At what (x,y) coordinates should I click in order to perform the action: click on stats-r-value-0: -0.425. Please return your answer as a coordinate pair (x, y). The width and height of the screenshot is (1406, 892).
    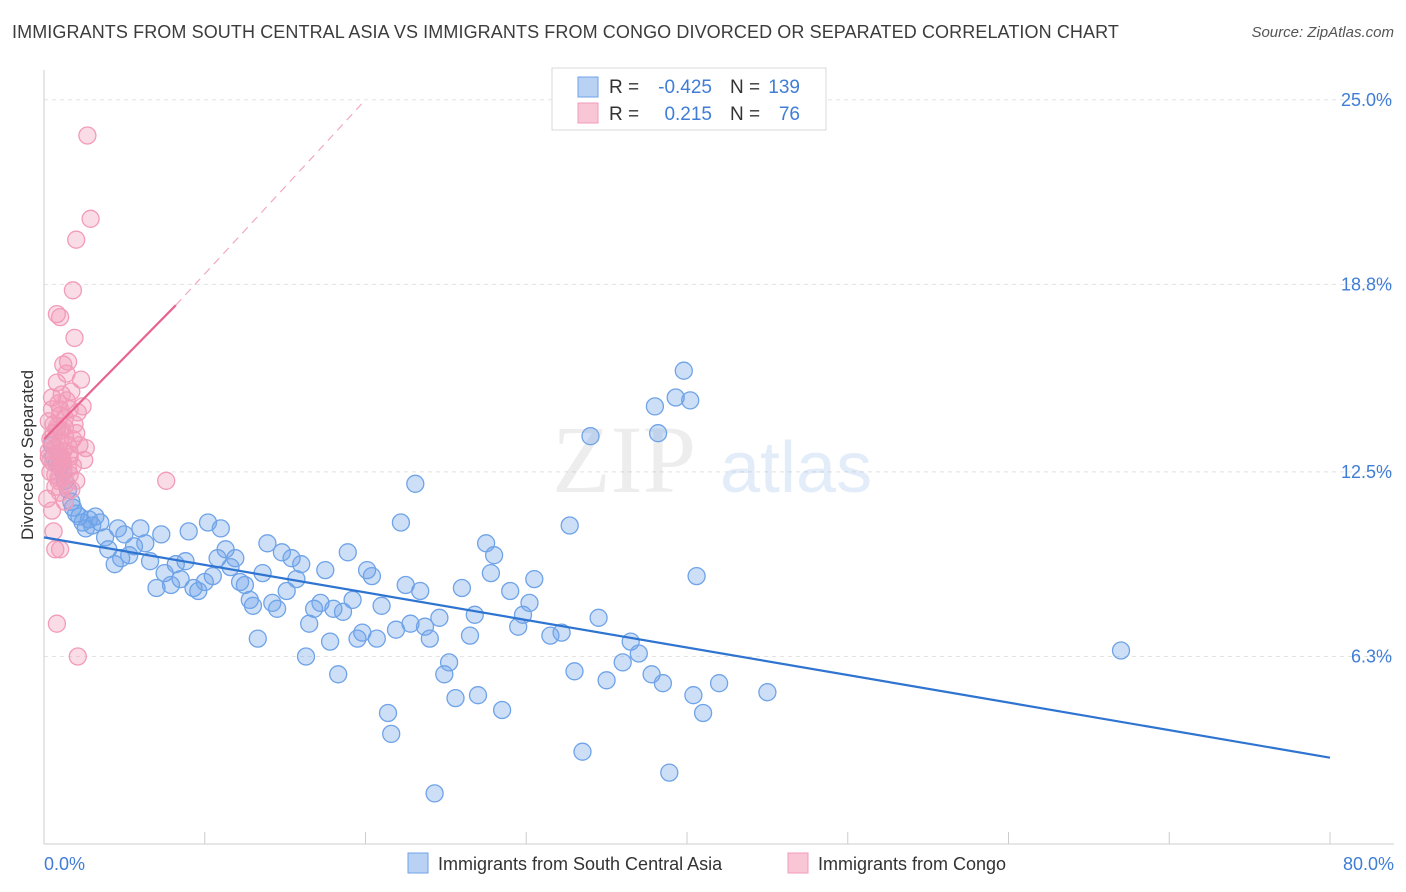
    Looking at the image, I should click on (685, 87).